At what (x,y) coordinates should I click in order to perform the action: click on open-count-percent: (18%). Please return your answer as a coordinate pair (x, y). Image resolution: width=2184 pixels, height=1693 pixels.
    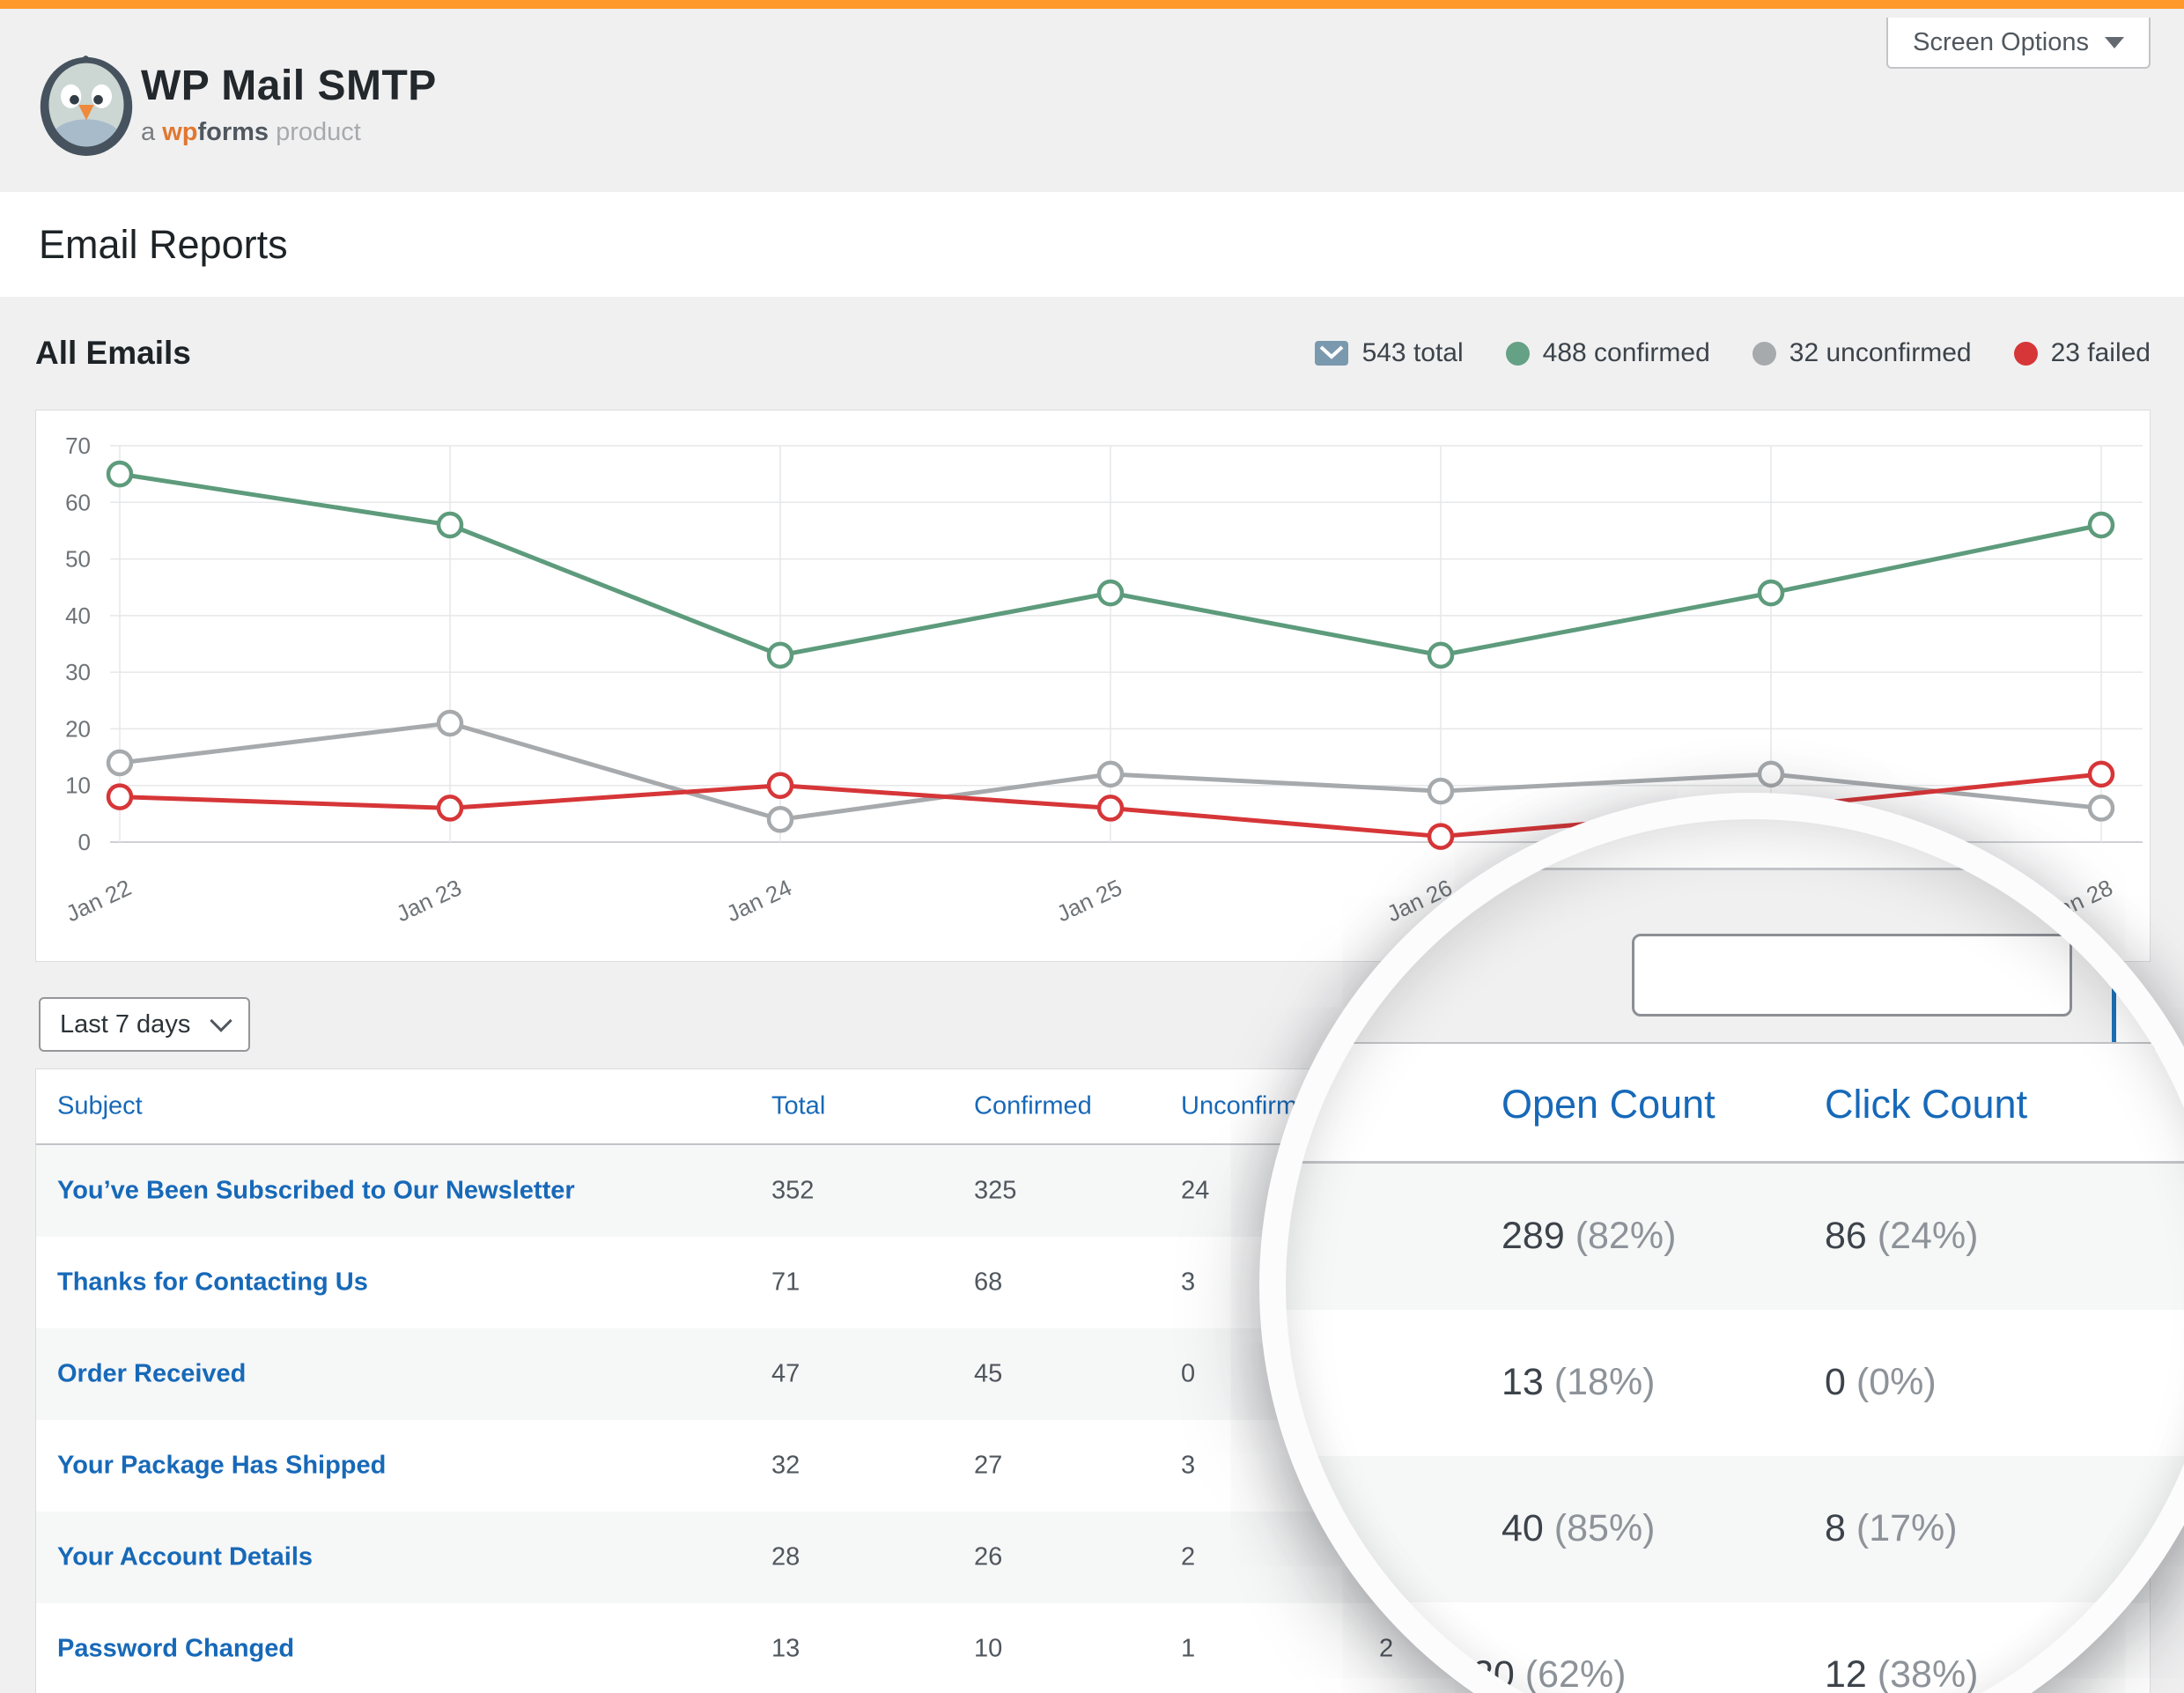
    Looking at the image, I should click on (1604, 1382).